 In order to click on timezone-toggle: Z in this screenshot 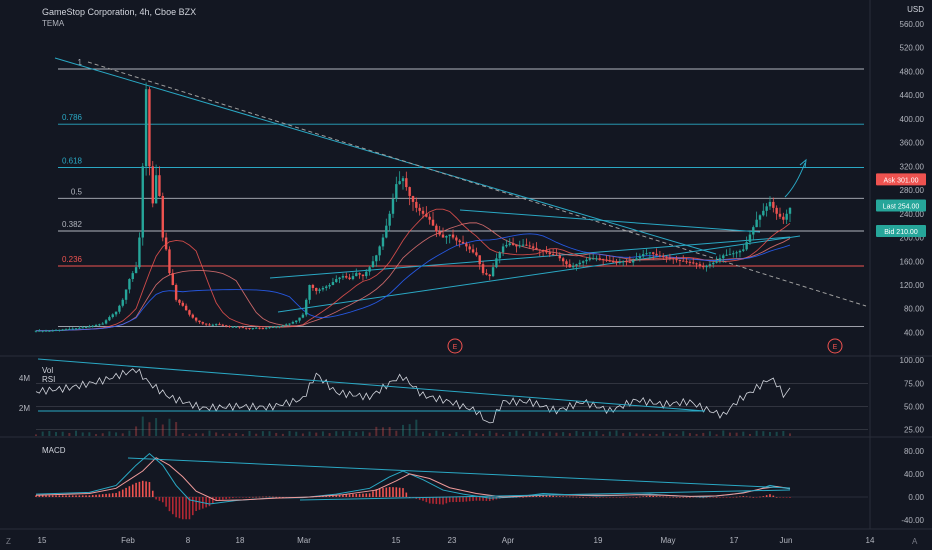, I will do `click(8, 541)`.